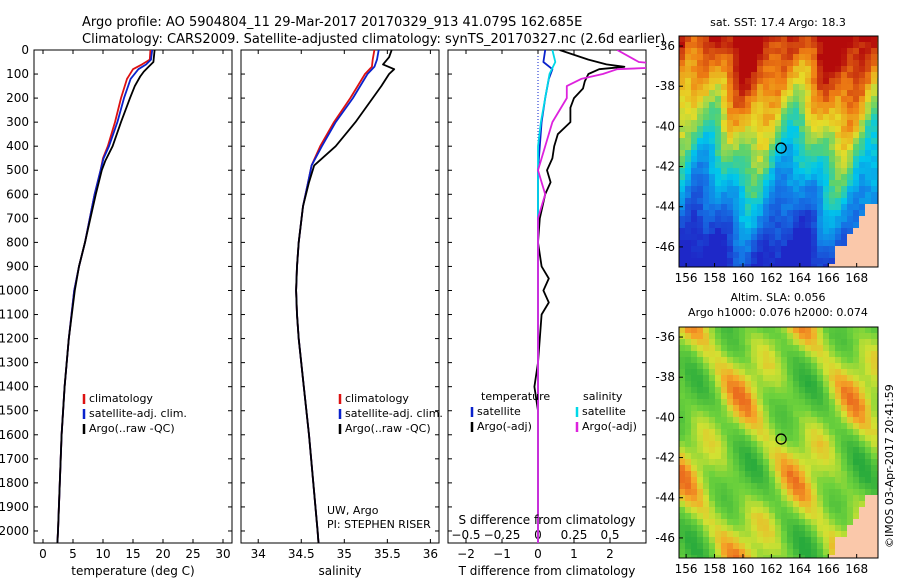 This screenshot has width=900, height=580. What do you see at coordinates (377, 398) in the screenshot?
I see `legend-entry: climatology` at bounding box center [377, 398].